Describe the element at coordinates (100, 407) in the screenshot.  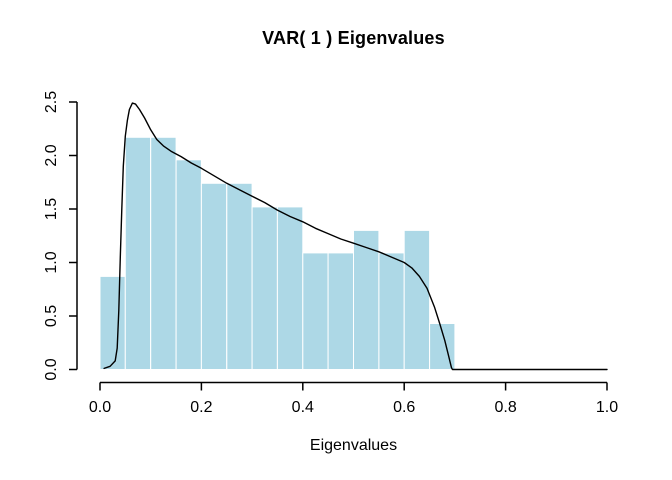
I see `x-tick-label: 0.0` at that location.